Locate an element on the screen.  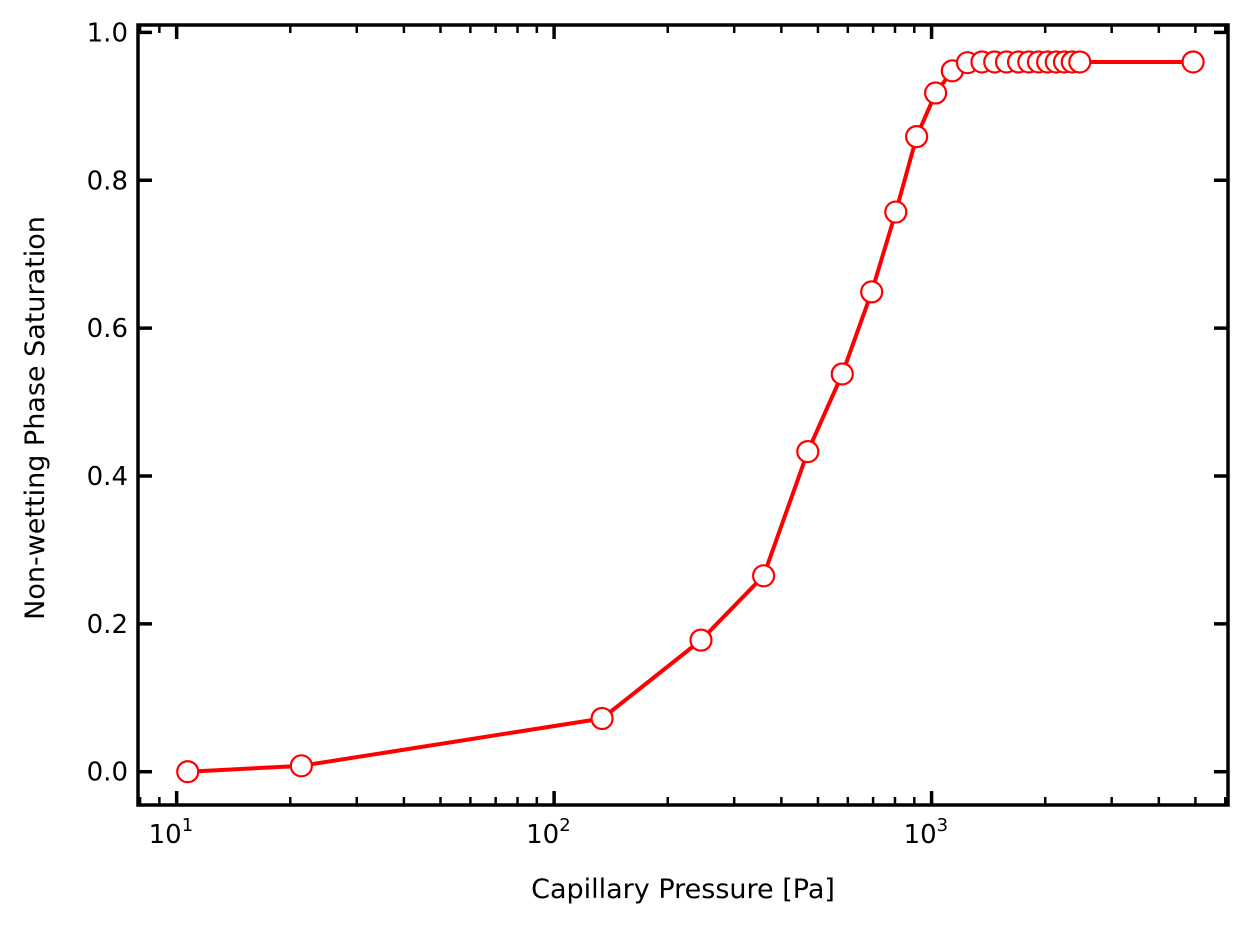
y-tick-label: 1.0 is located at coordinates (107, 33).